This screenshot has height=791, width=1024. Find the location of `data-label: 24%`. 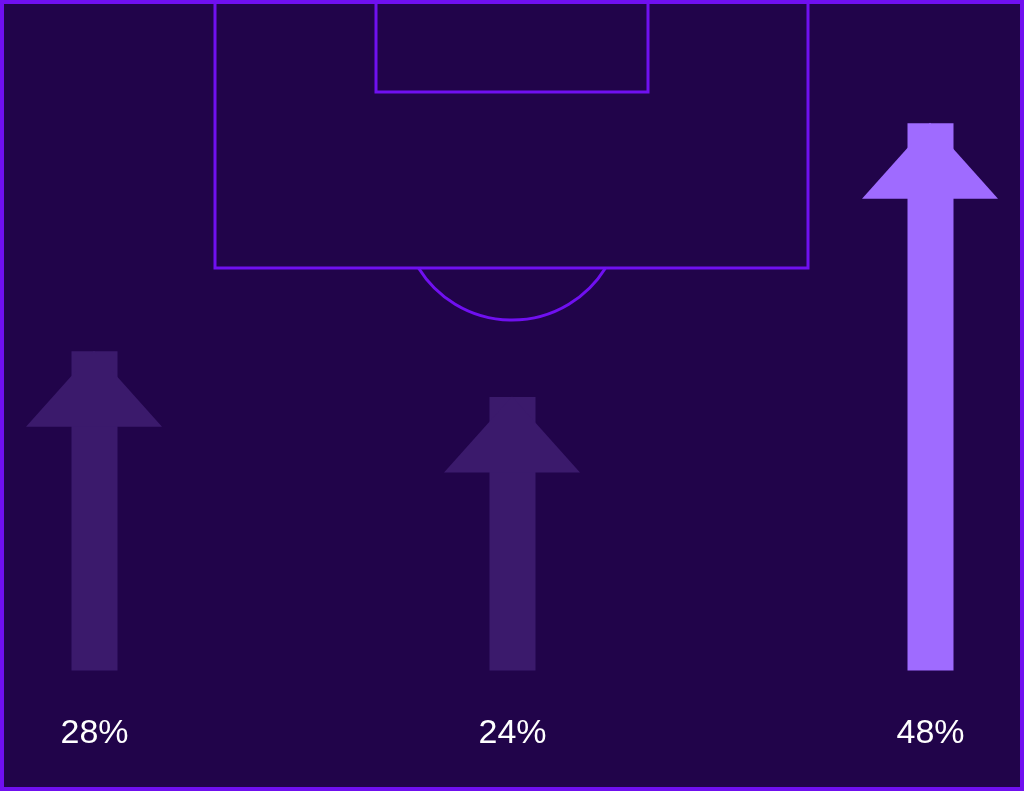

data-label: 24% is located at coordinates (512, 730).